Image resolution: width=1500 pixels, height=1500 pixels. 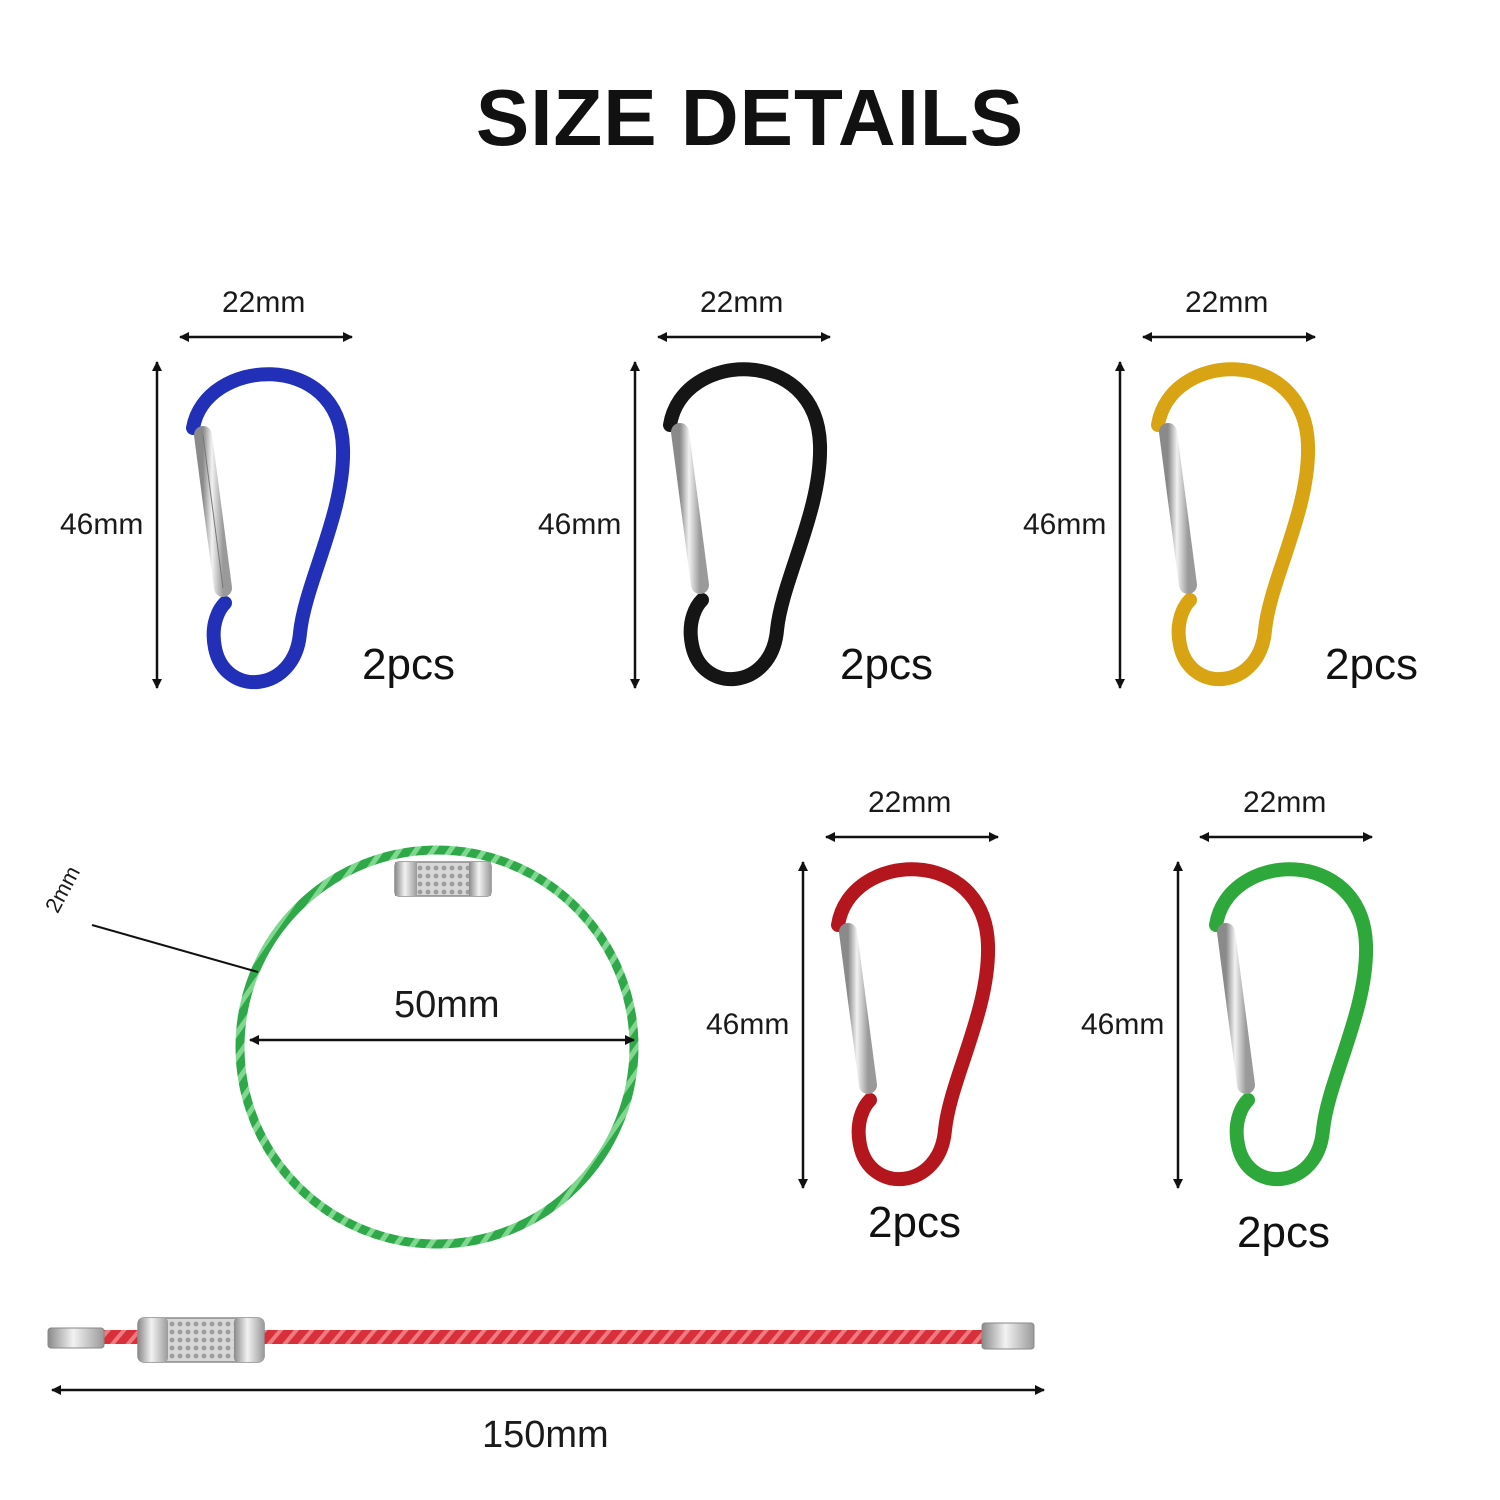 I want to click on height-label-red: 46mm, so click(x=748, y=1024).